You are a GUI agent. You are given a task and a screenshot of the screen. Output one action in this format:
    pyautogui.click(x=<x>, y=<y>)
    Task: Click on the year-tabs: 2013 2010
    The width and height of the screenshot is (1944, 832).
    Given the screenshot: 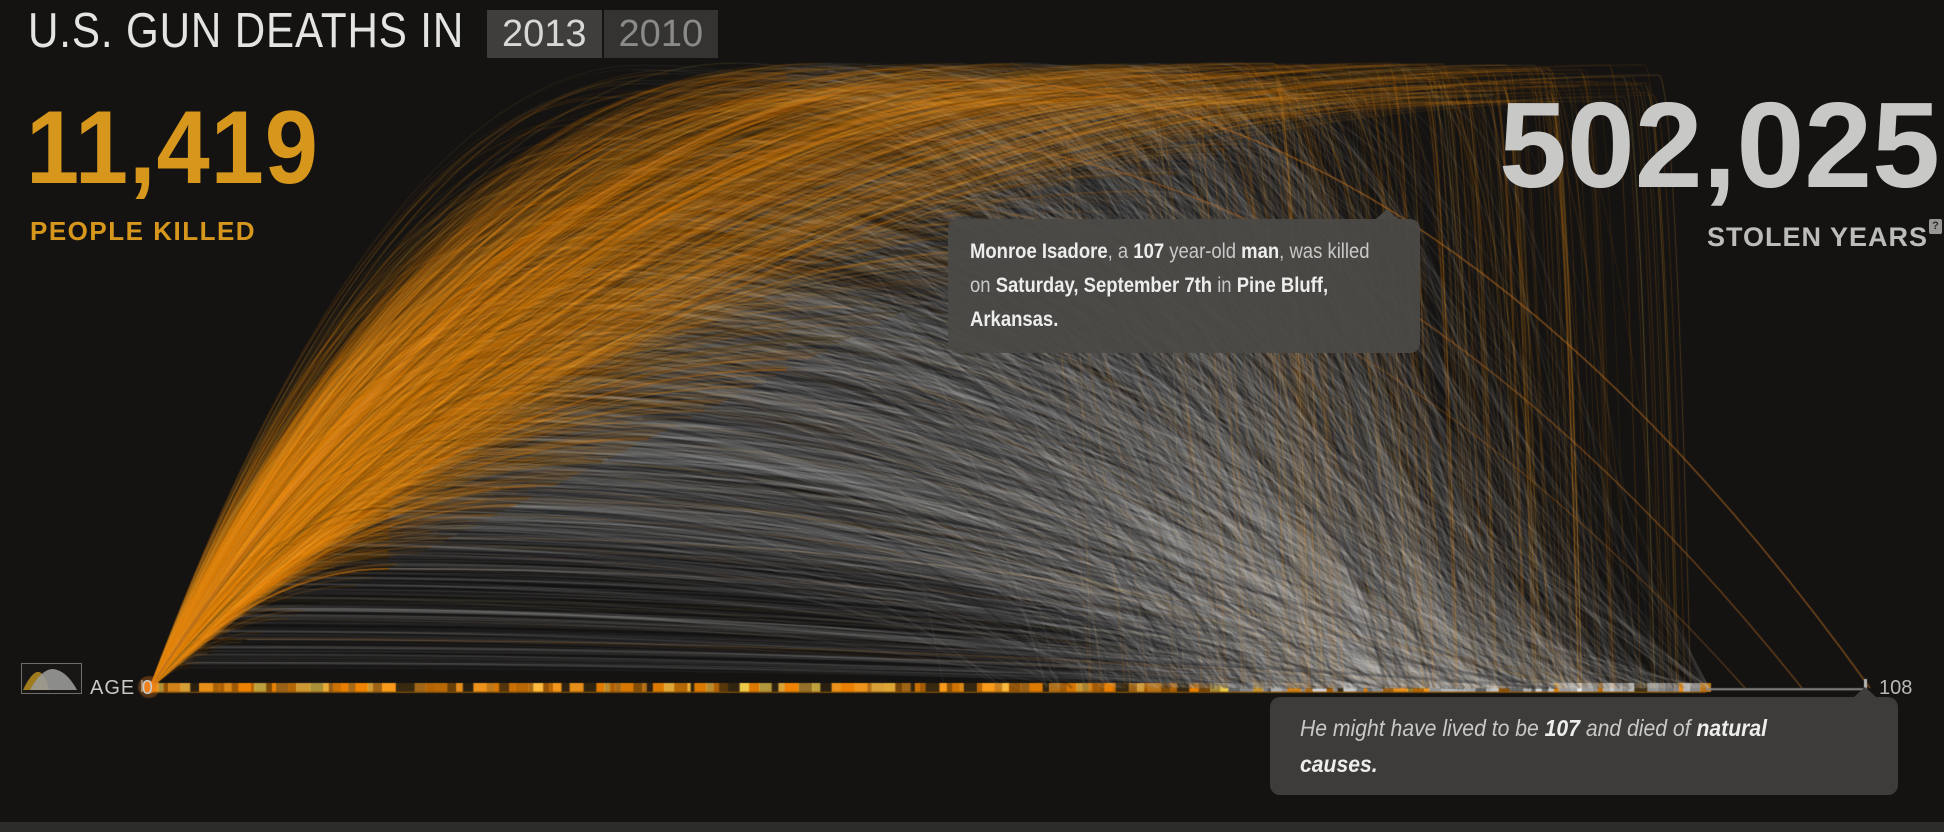 What is the action you would take?
    pyautogui.click(x=603, y=34)
    